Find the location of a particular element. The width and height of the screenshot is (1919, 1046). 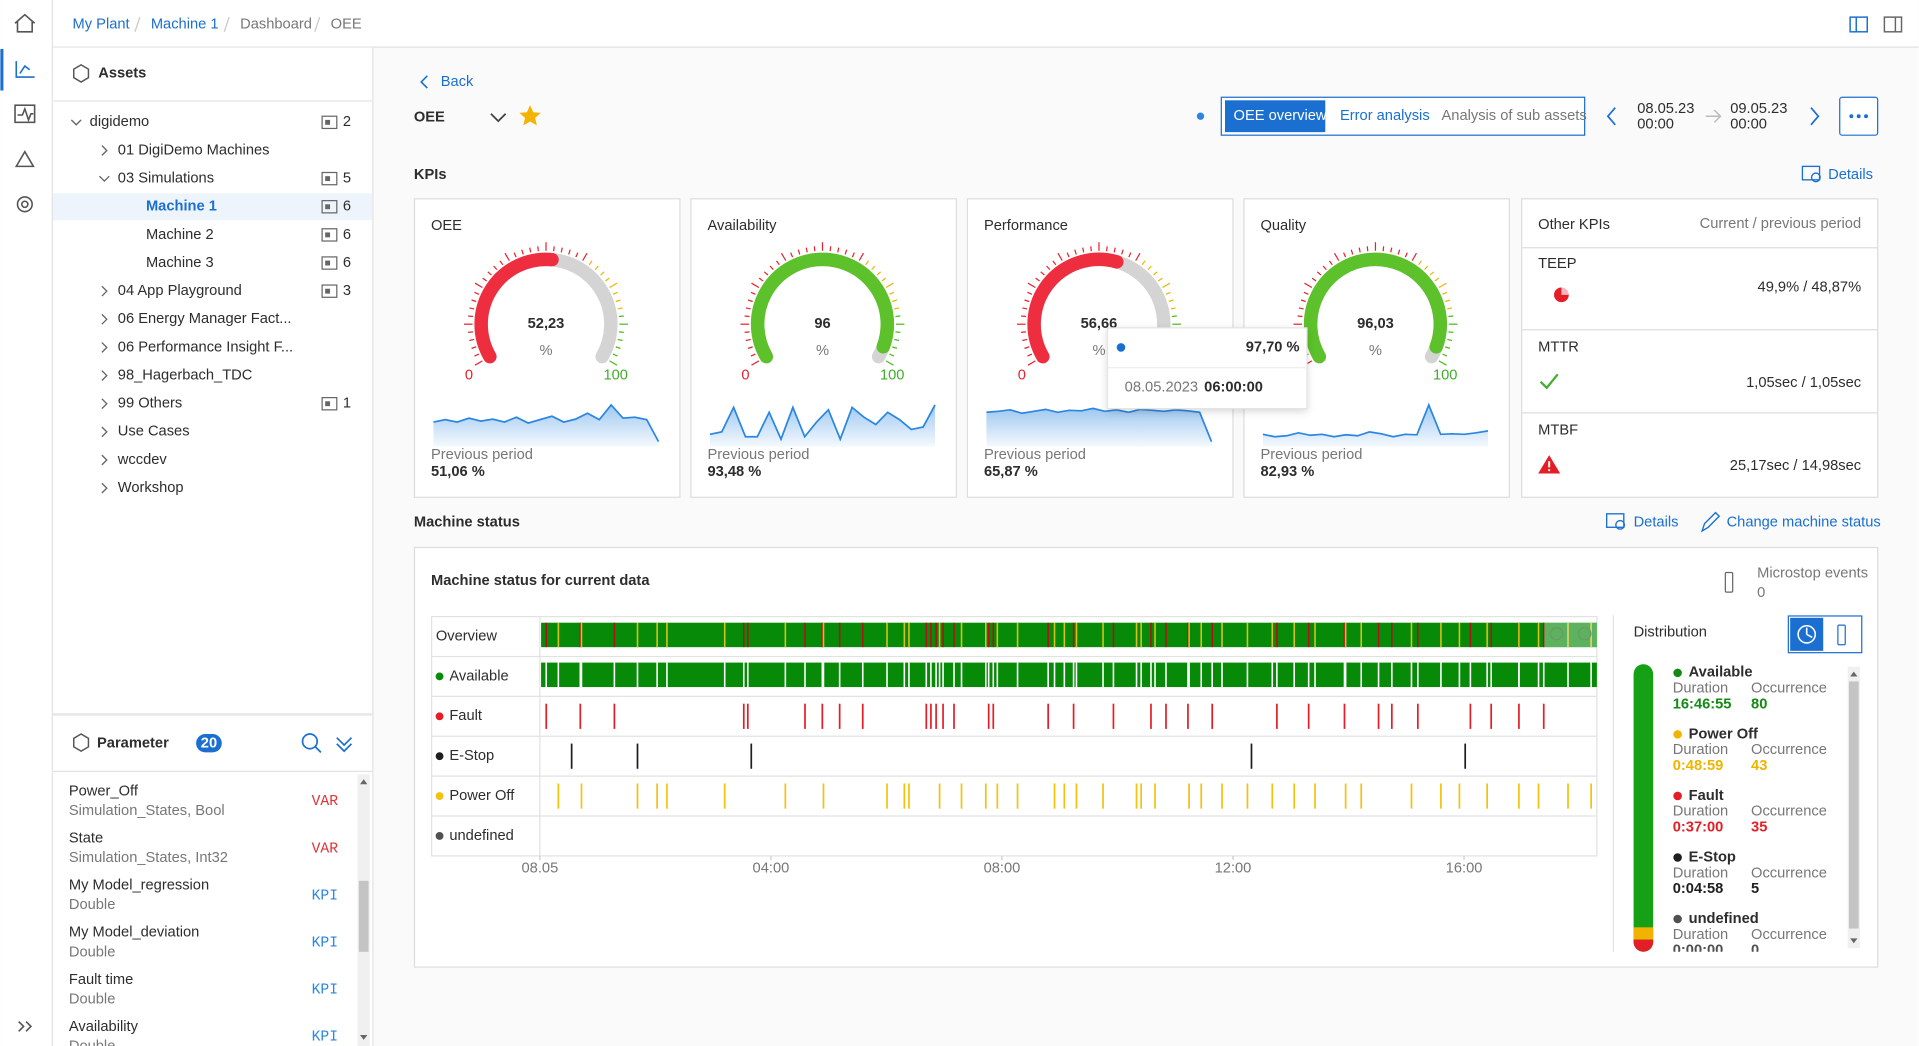

tab: OEE overview is located at coordinates (1280, 116).